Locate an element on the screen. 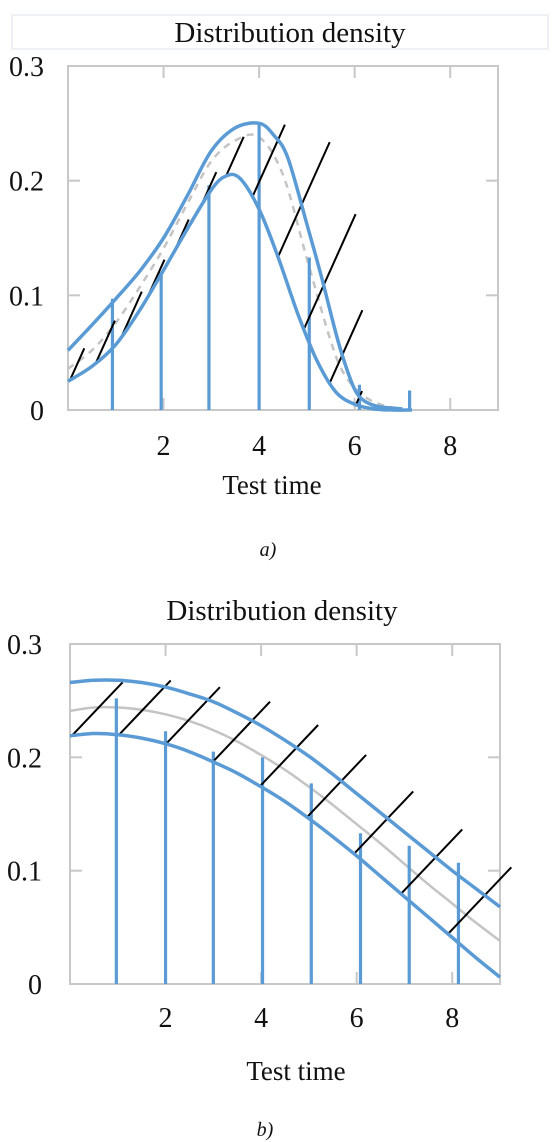 This screenshot has width=558, height=1142. panel-caption: a) is located at coordinates (268, 550).